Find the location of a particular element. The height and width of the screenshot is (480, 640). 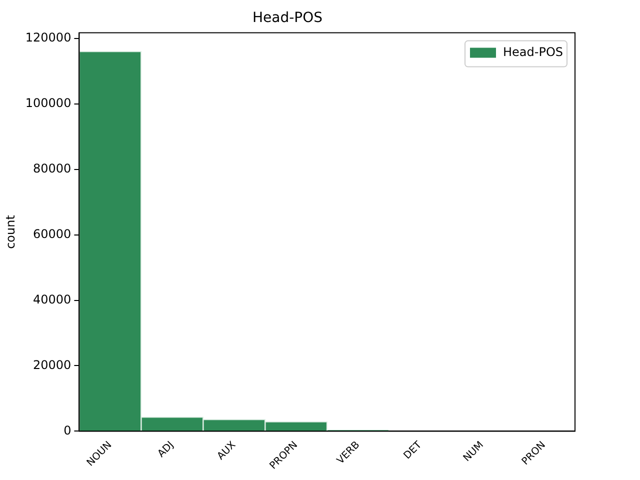

y-tick-label: 40000 is located at coordinates (52, 299).